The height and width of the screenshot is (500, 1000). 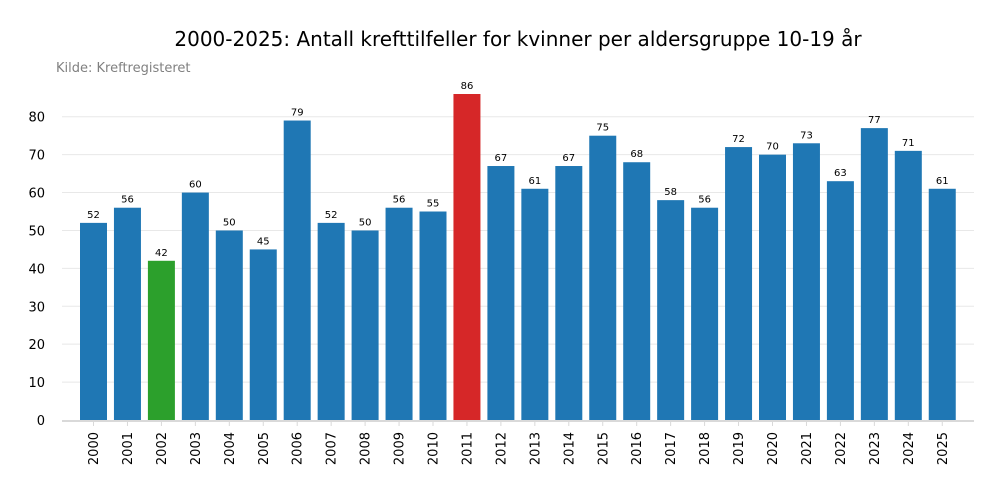 I want to click on bar-2003, so click(x=195, y=306).